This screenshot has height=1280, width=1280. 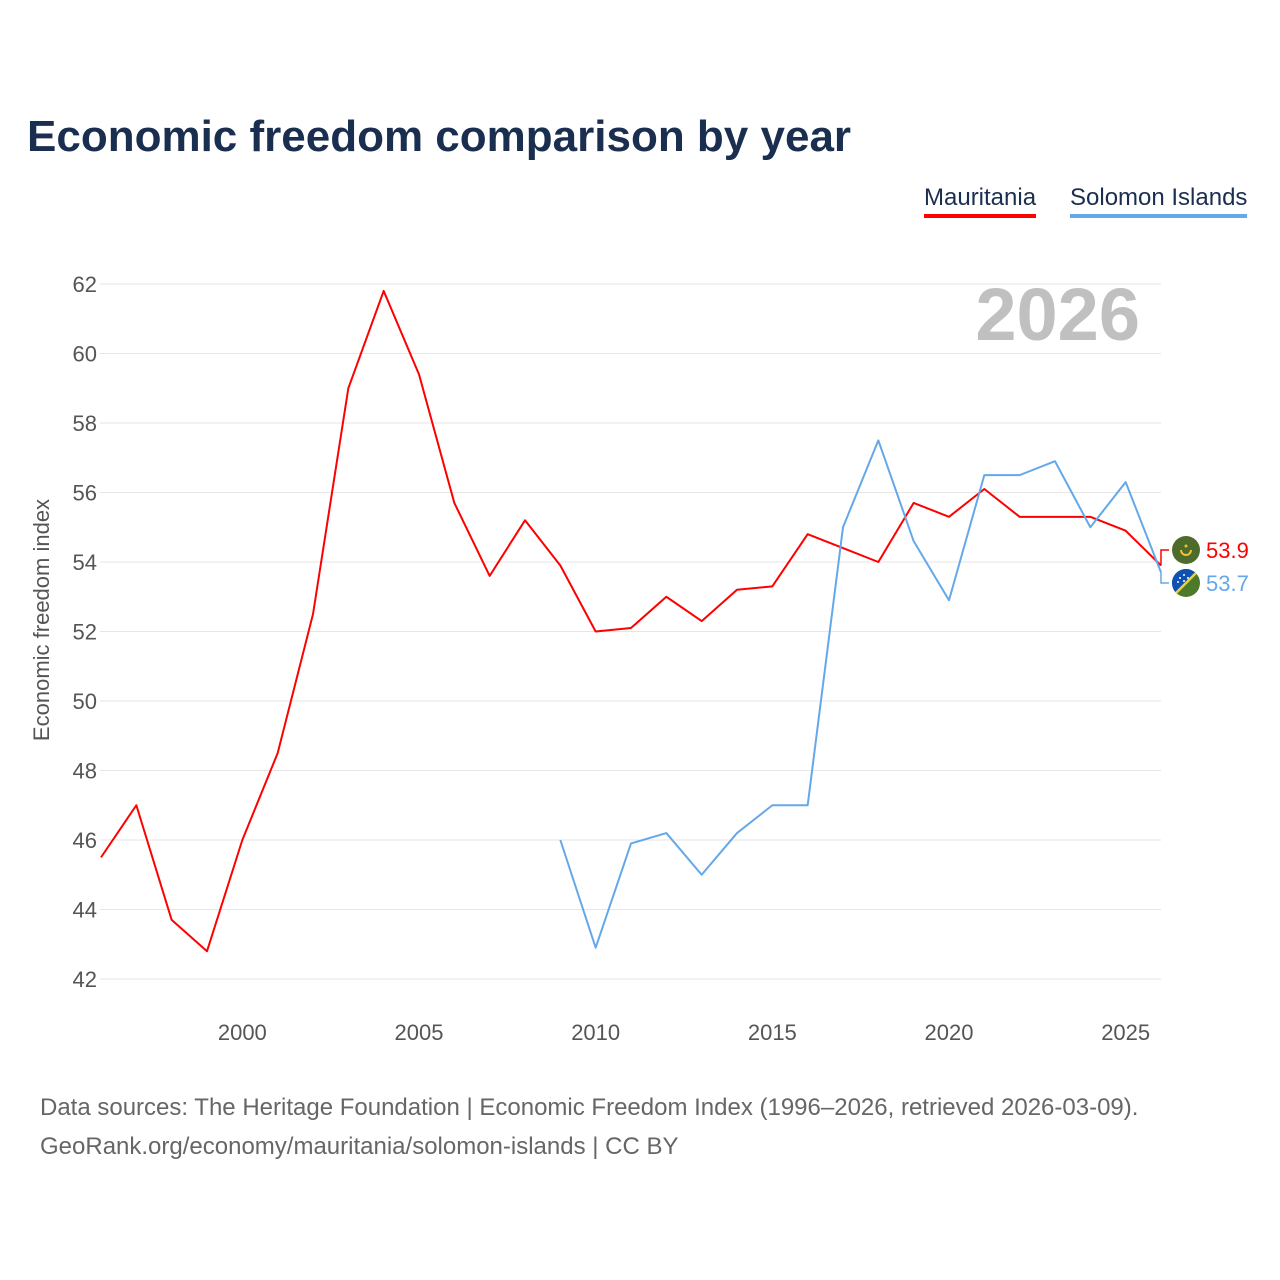 I want to click on mauritania-flag-icon, so click(x=1186, y=550).